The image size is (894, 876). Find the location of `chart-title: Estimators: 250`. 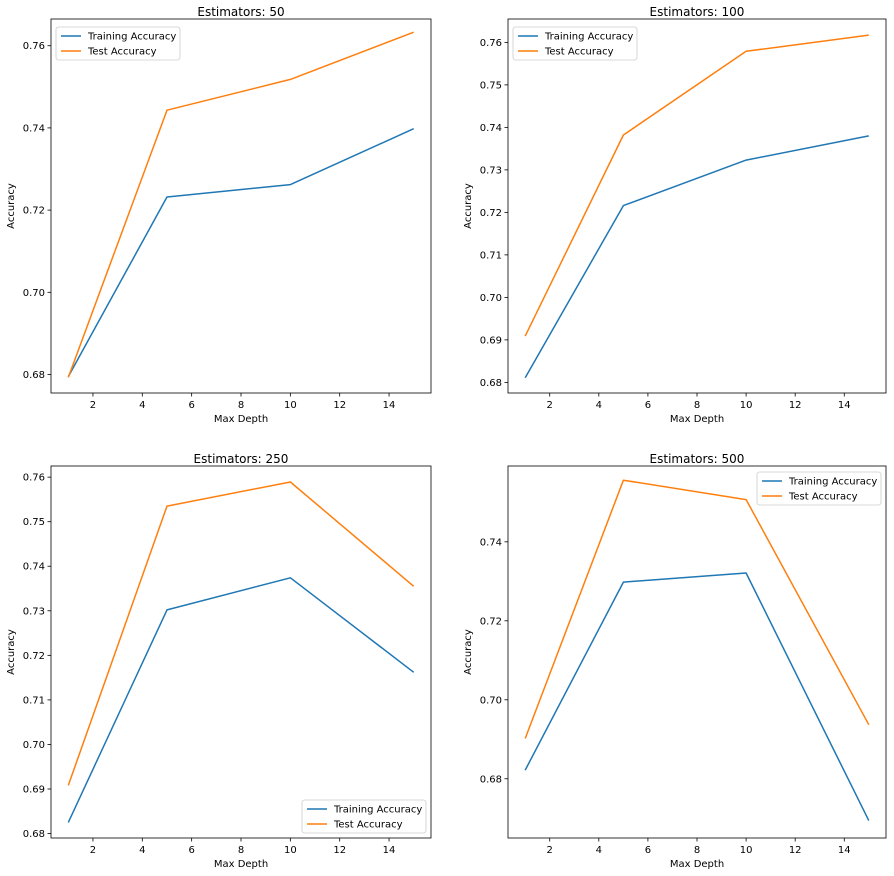

chart-title: Estimators: 250 is located at coordinates (241, 459).